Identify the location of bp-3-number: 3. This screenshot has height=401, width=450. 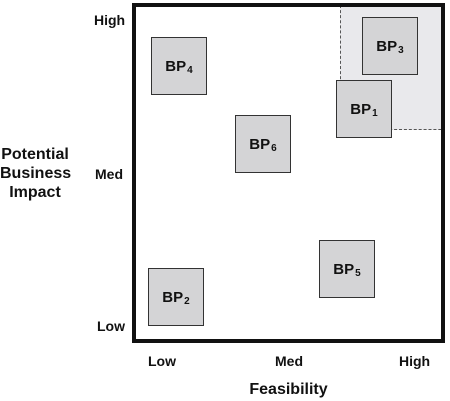
(401, 50).